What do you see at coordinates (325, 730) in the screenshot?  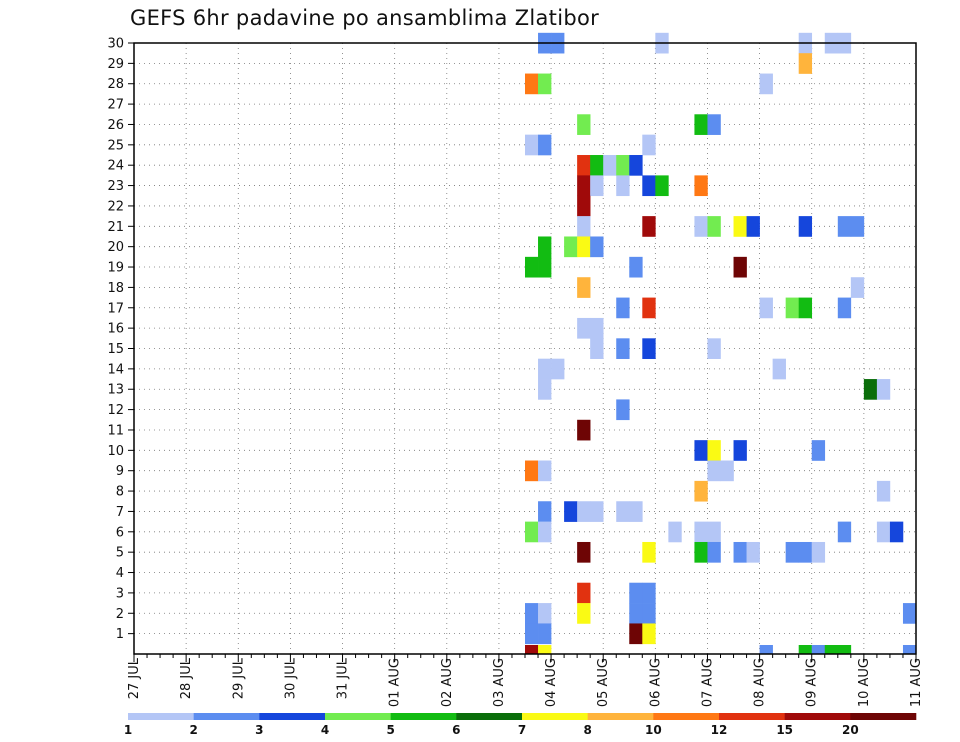 I see `colorbar-label: 4` at bounding box center [325, 730].